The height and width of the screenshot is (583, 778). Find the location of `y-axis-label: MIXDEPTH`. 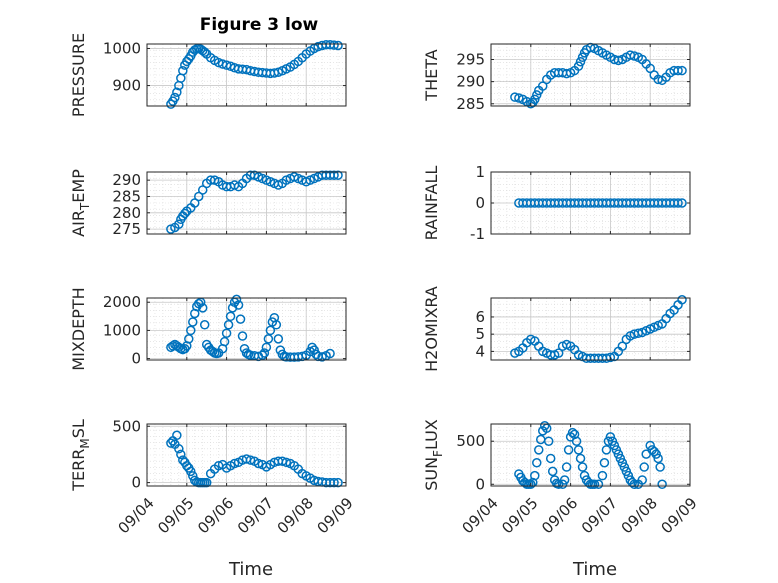

y-axis-label: MIXDEPTH is located at coordinates (78, 328).